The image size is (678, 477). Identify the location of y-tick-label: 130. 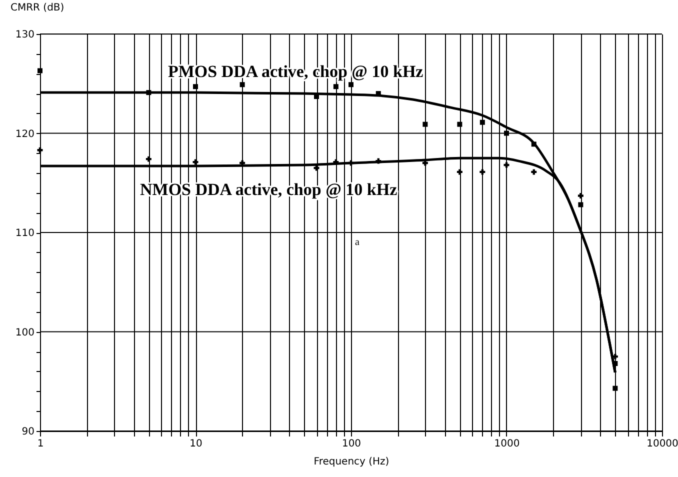
(24, 35).